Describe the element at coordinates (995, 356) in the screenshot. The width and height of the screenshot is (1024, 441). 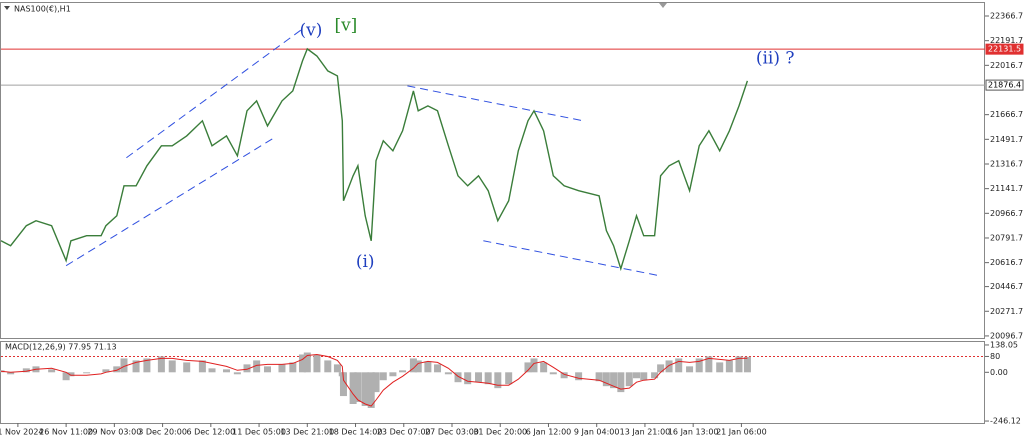
I see `y-tick-label: 80` at that location.